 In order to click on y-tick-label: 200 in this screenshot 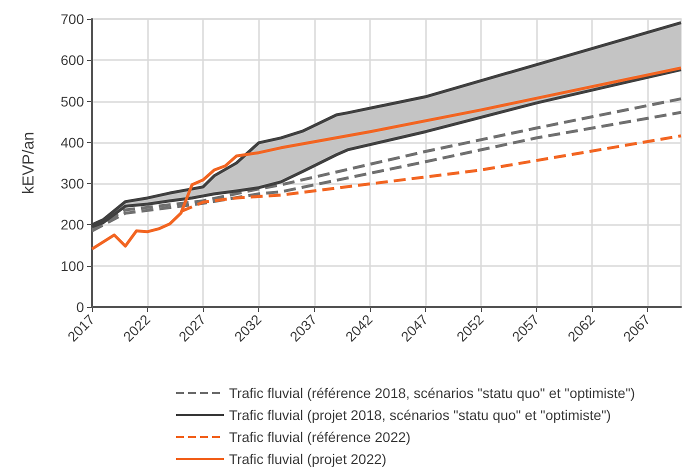, I will do `click(72, 224)`.